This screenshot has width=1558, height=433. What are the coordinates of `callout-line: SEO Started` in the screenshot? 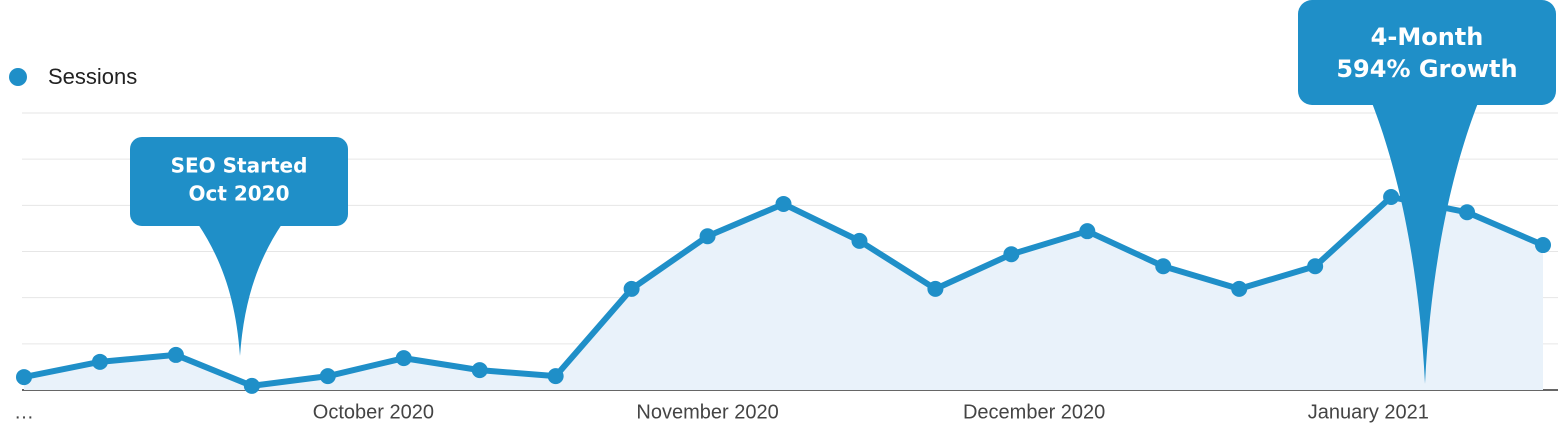 It's located at (239, 166).